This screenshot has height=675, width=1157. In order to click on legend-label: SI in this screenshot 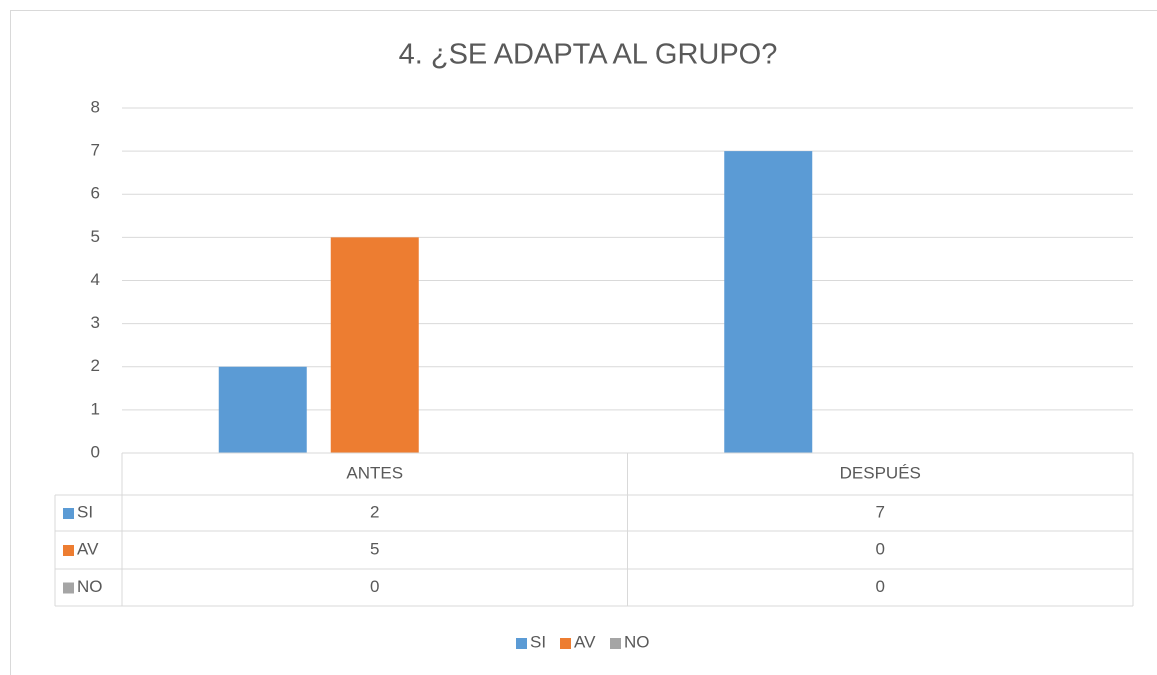, I will do `click(538, 641)`.